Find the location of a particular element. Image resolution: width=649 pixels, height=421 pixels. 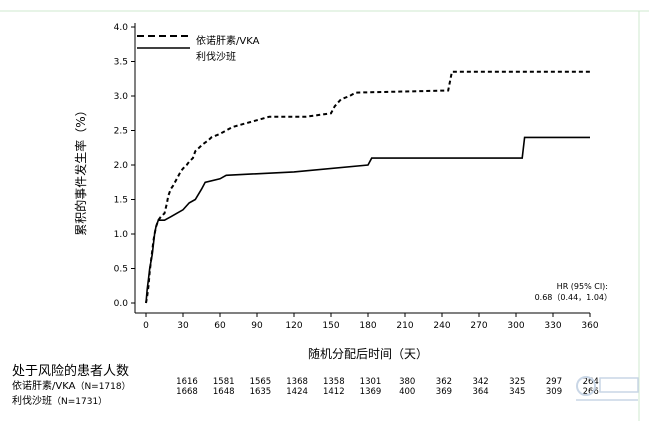

risk-value-r0-c3: 1368 is located at coordinates (297, 382).